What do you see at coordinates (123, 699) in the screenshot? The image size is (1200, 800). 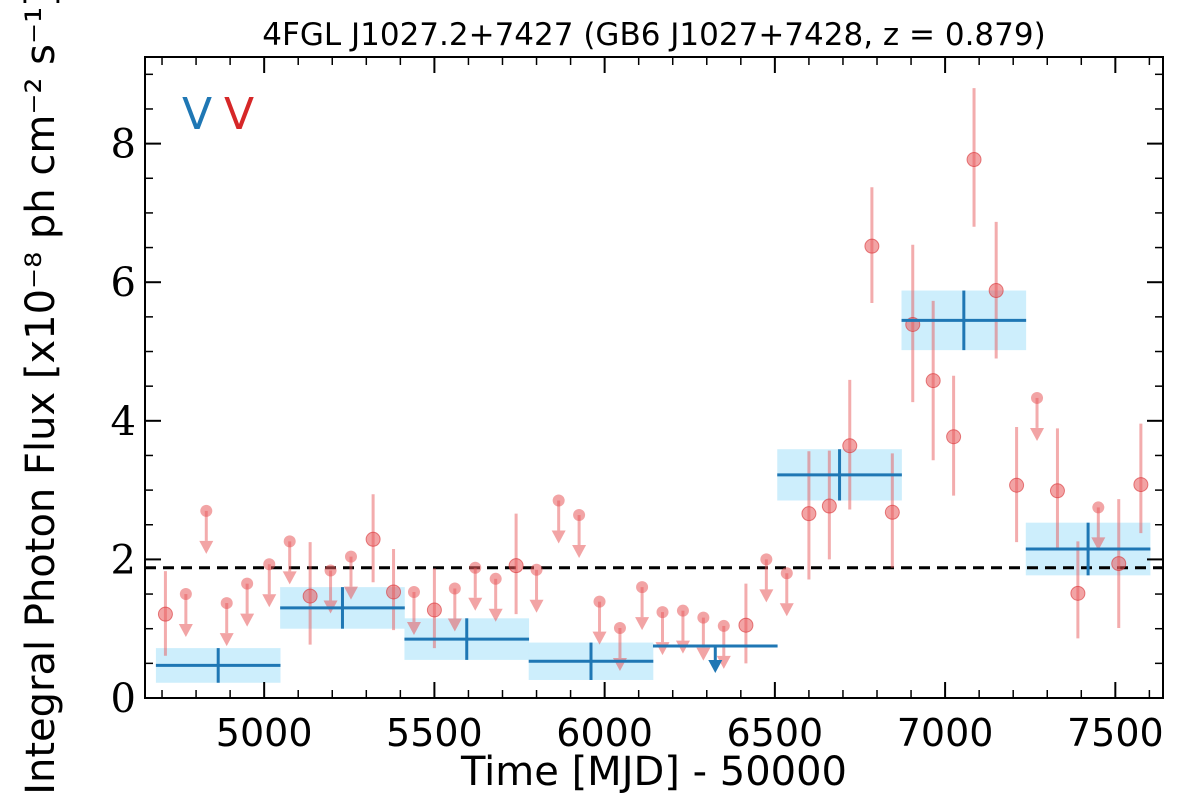 I see `y-tick-label: 0` at bounding box center [123, 699].